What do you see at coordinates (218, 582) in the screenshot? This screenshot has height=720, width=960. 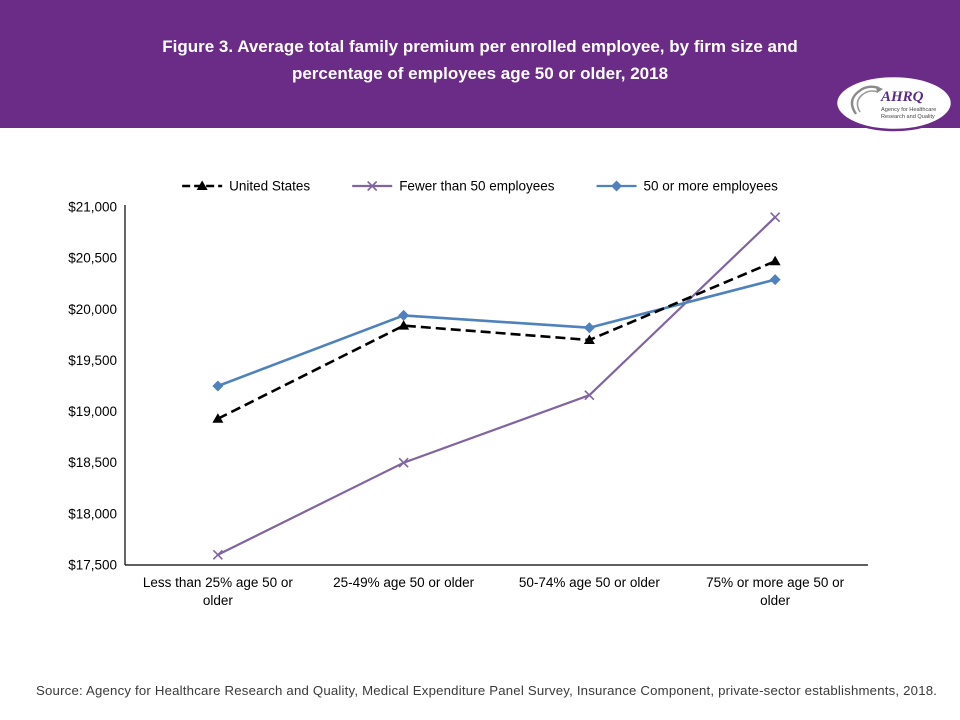 I see `x-tick-label: Less than 25% age 50 or` at bounding box center [218, 582].